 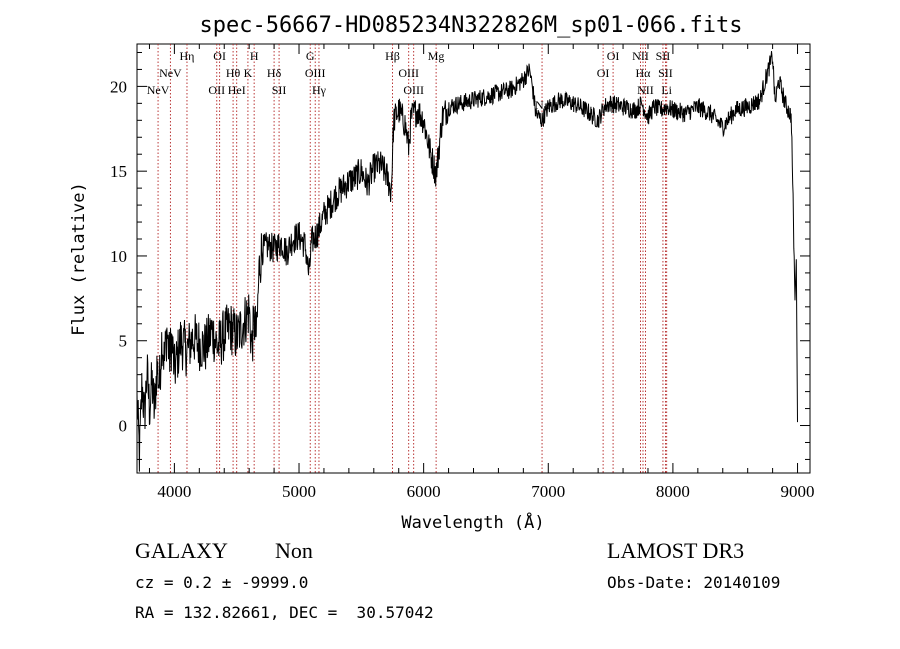 I want to click on y-tick-label: 15, so click(x=118, y=171).